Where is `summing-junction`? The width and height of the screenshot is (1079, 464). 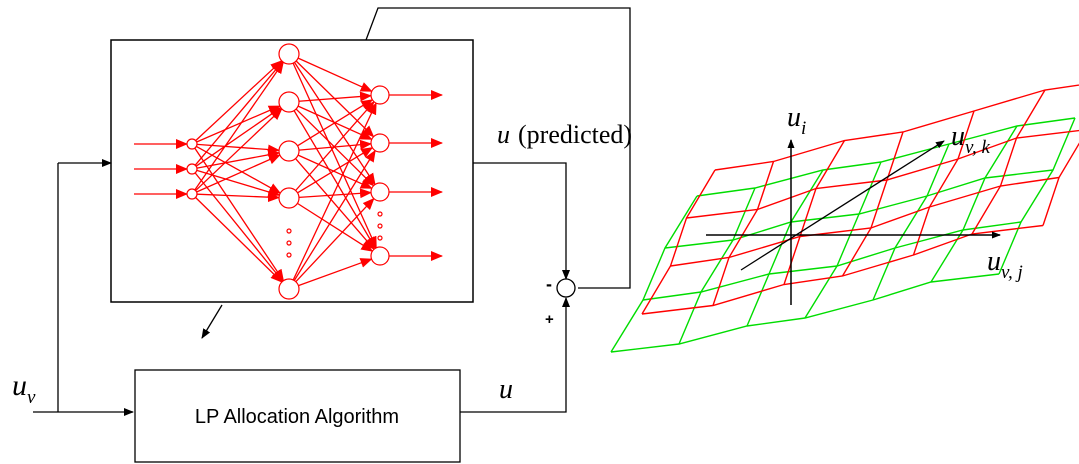
summing-junction is located at coordinates (566, 288).